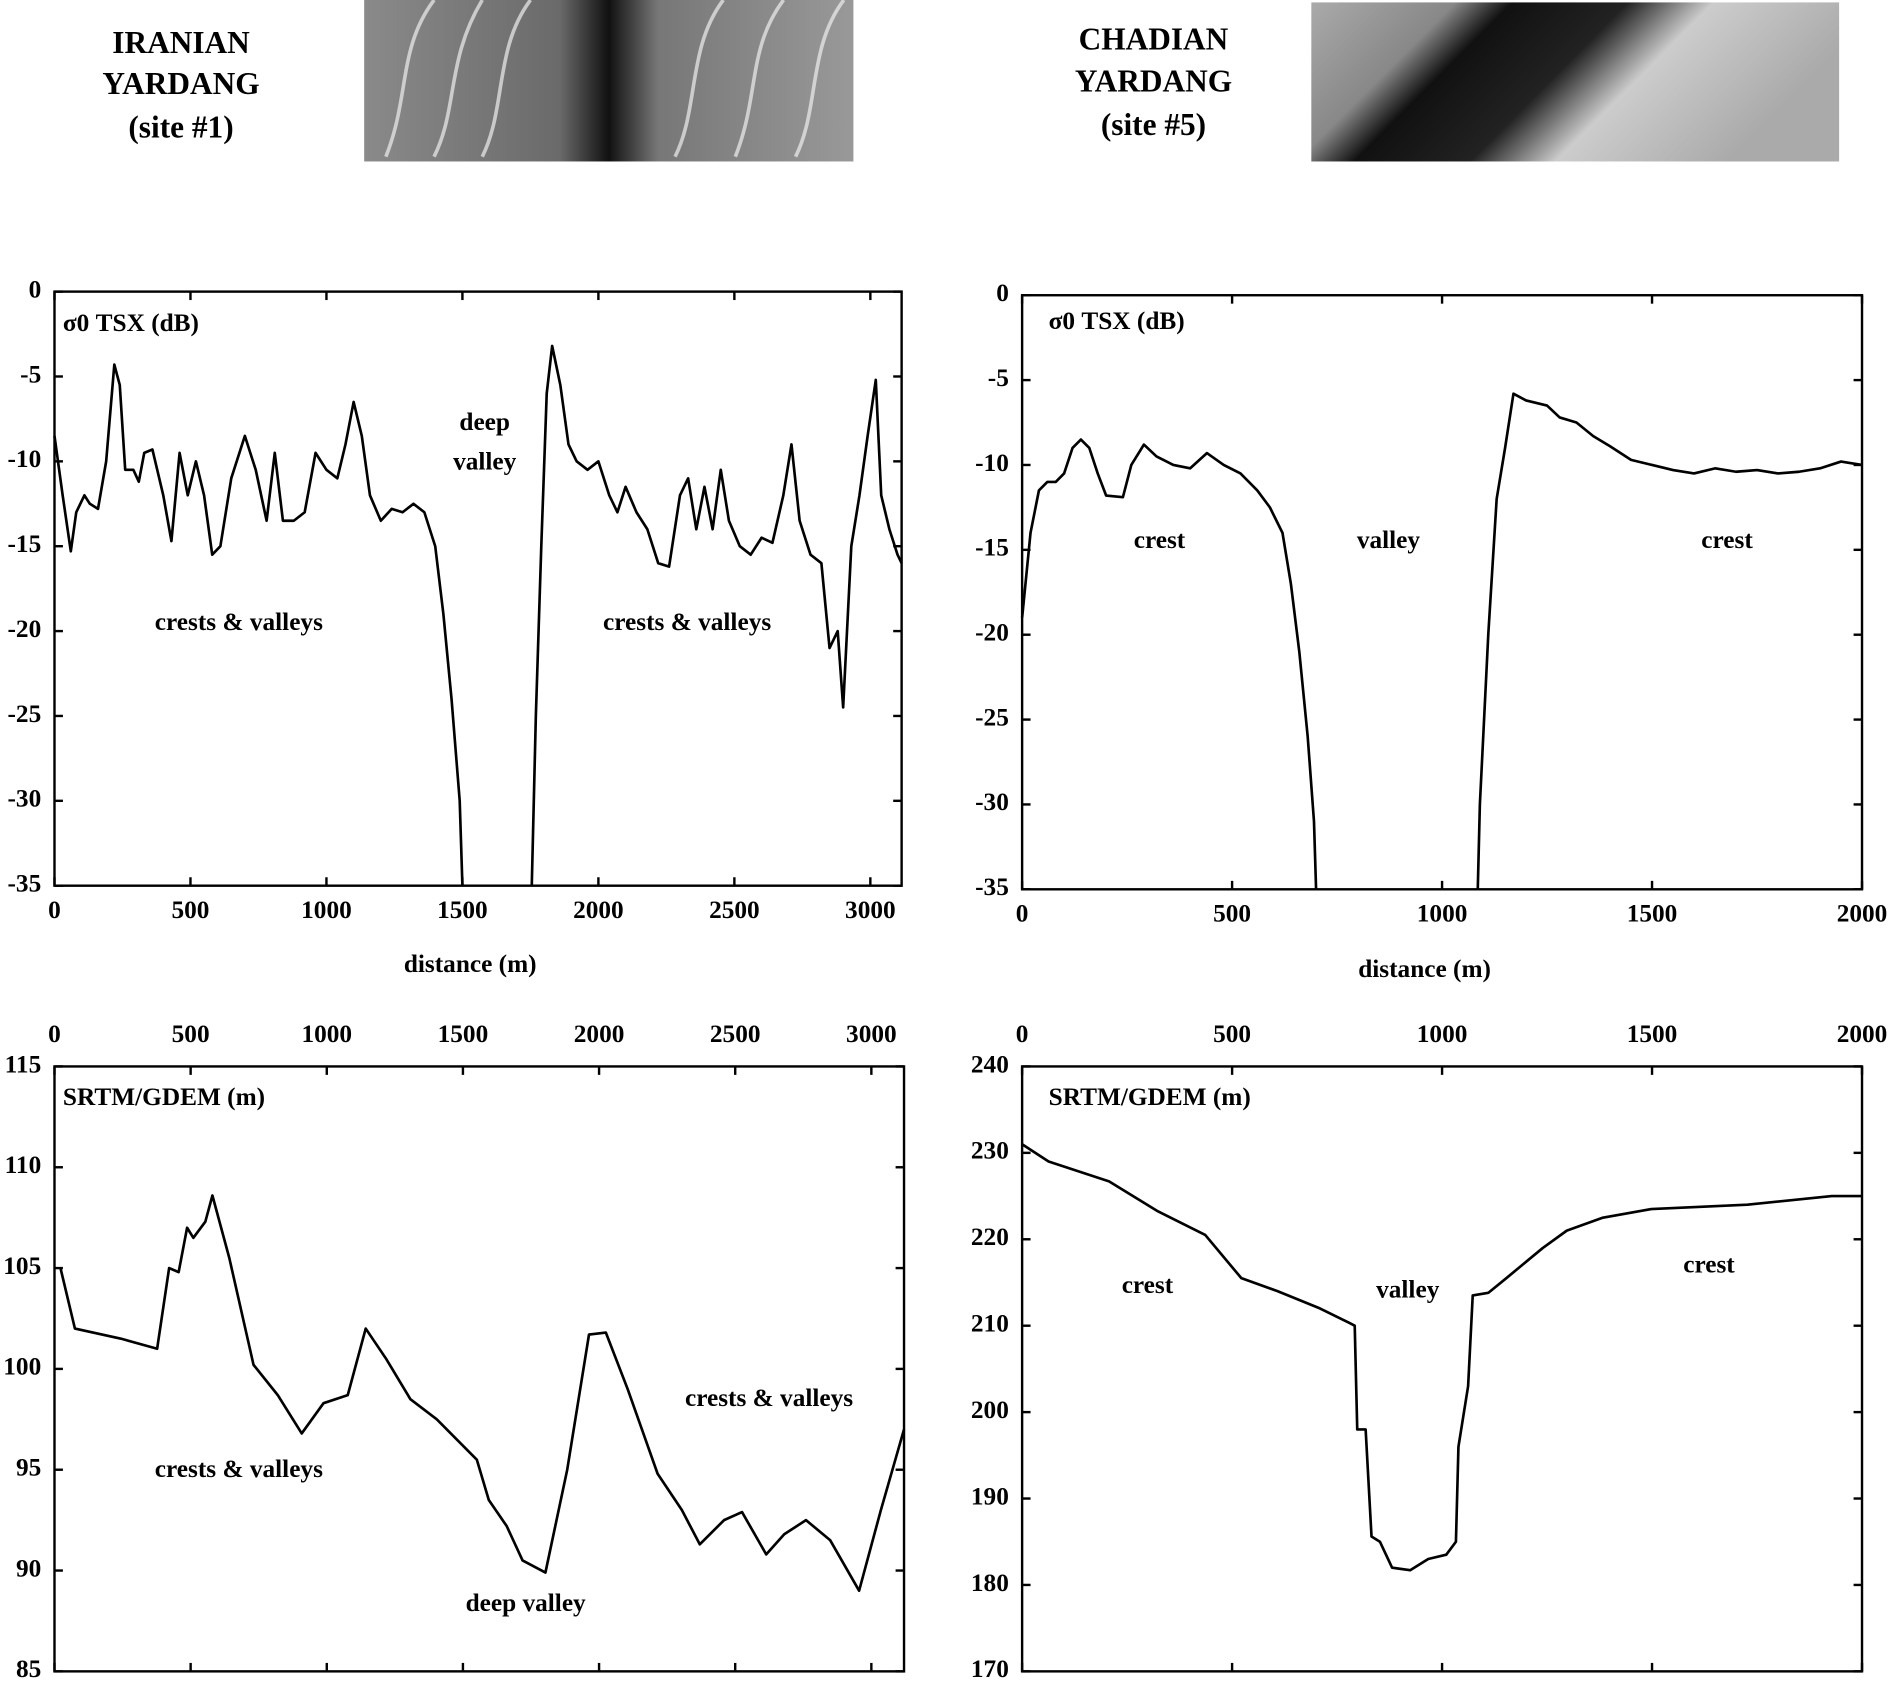 The image size is (1890, 1681). Describe the element at coordinates (990, 1237) in the screenshot. I see `y-tick-label: 220` at that location.